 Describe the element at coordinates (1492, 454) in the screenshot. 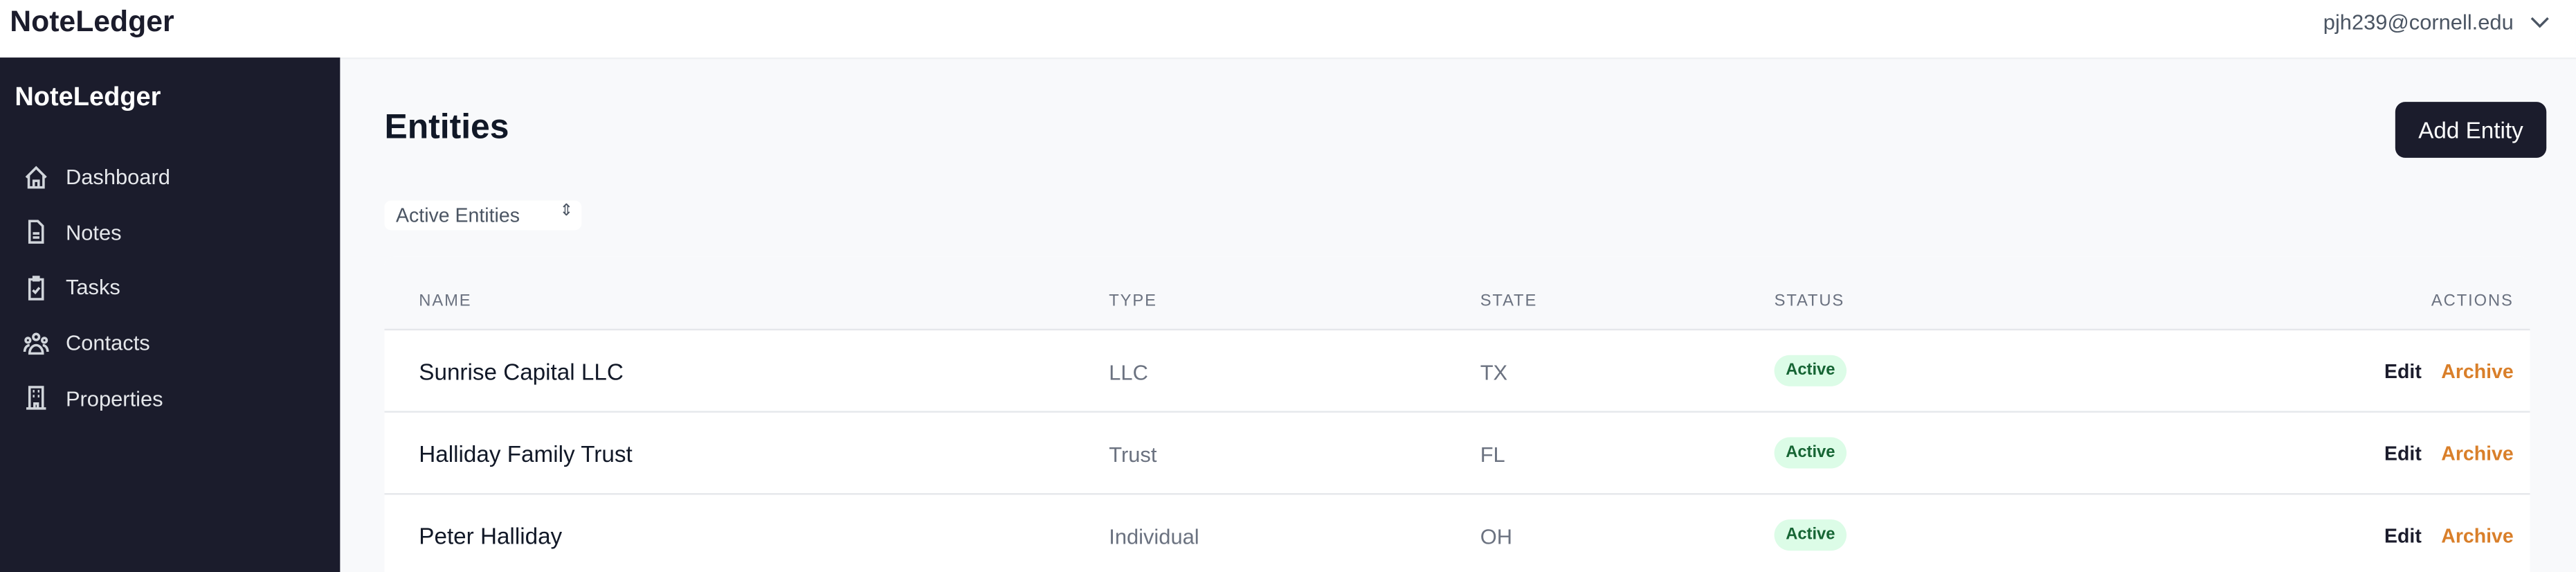

I see `entity-state: FL` at that location.